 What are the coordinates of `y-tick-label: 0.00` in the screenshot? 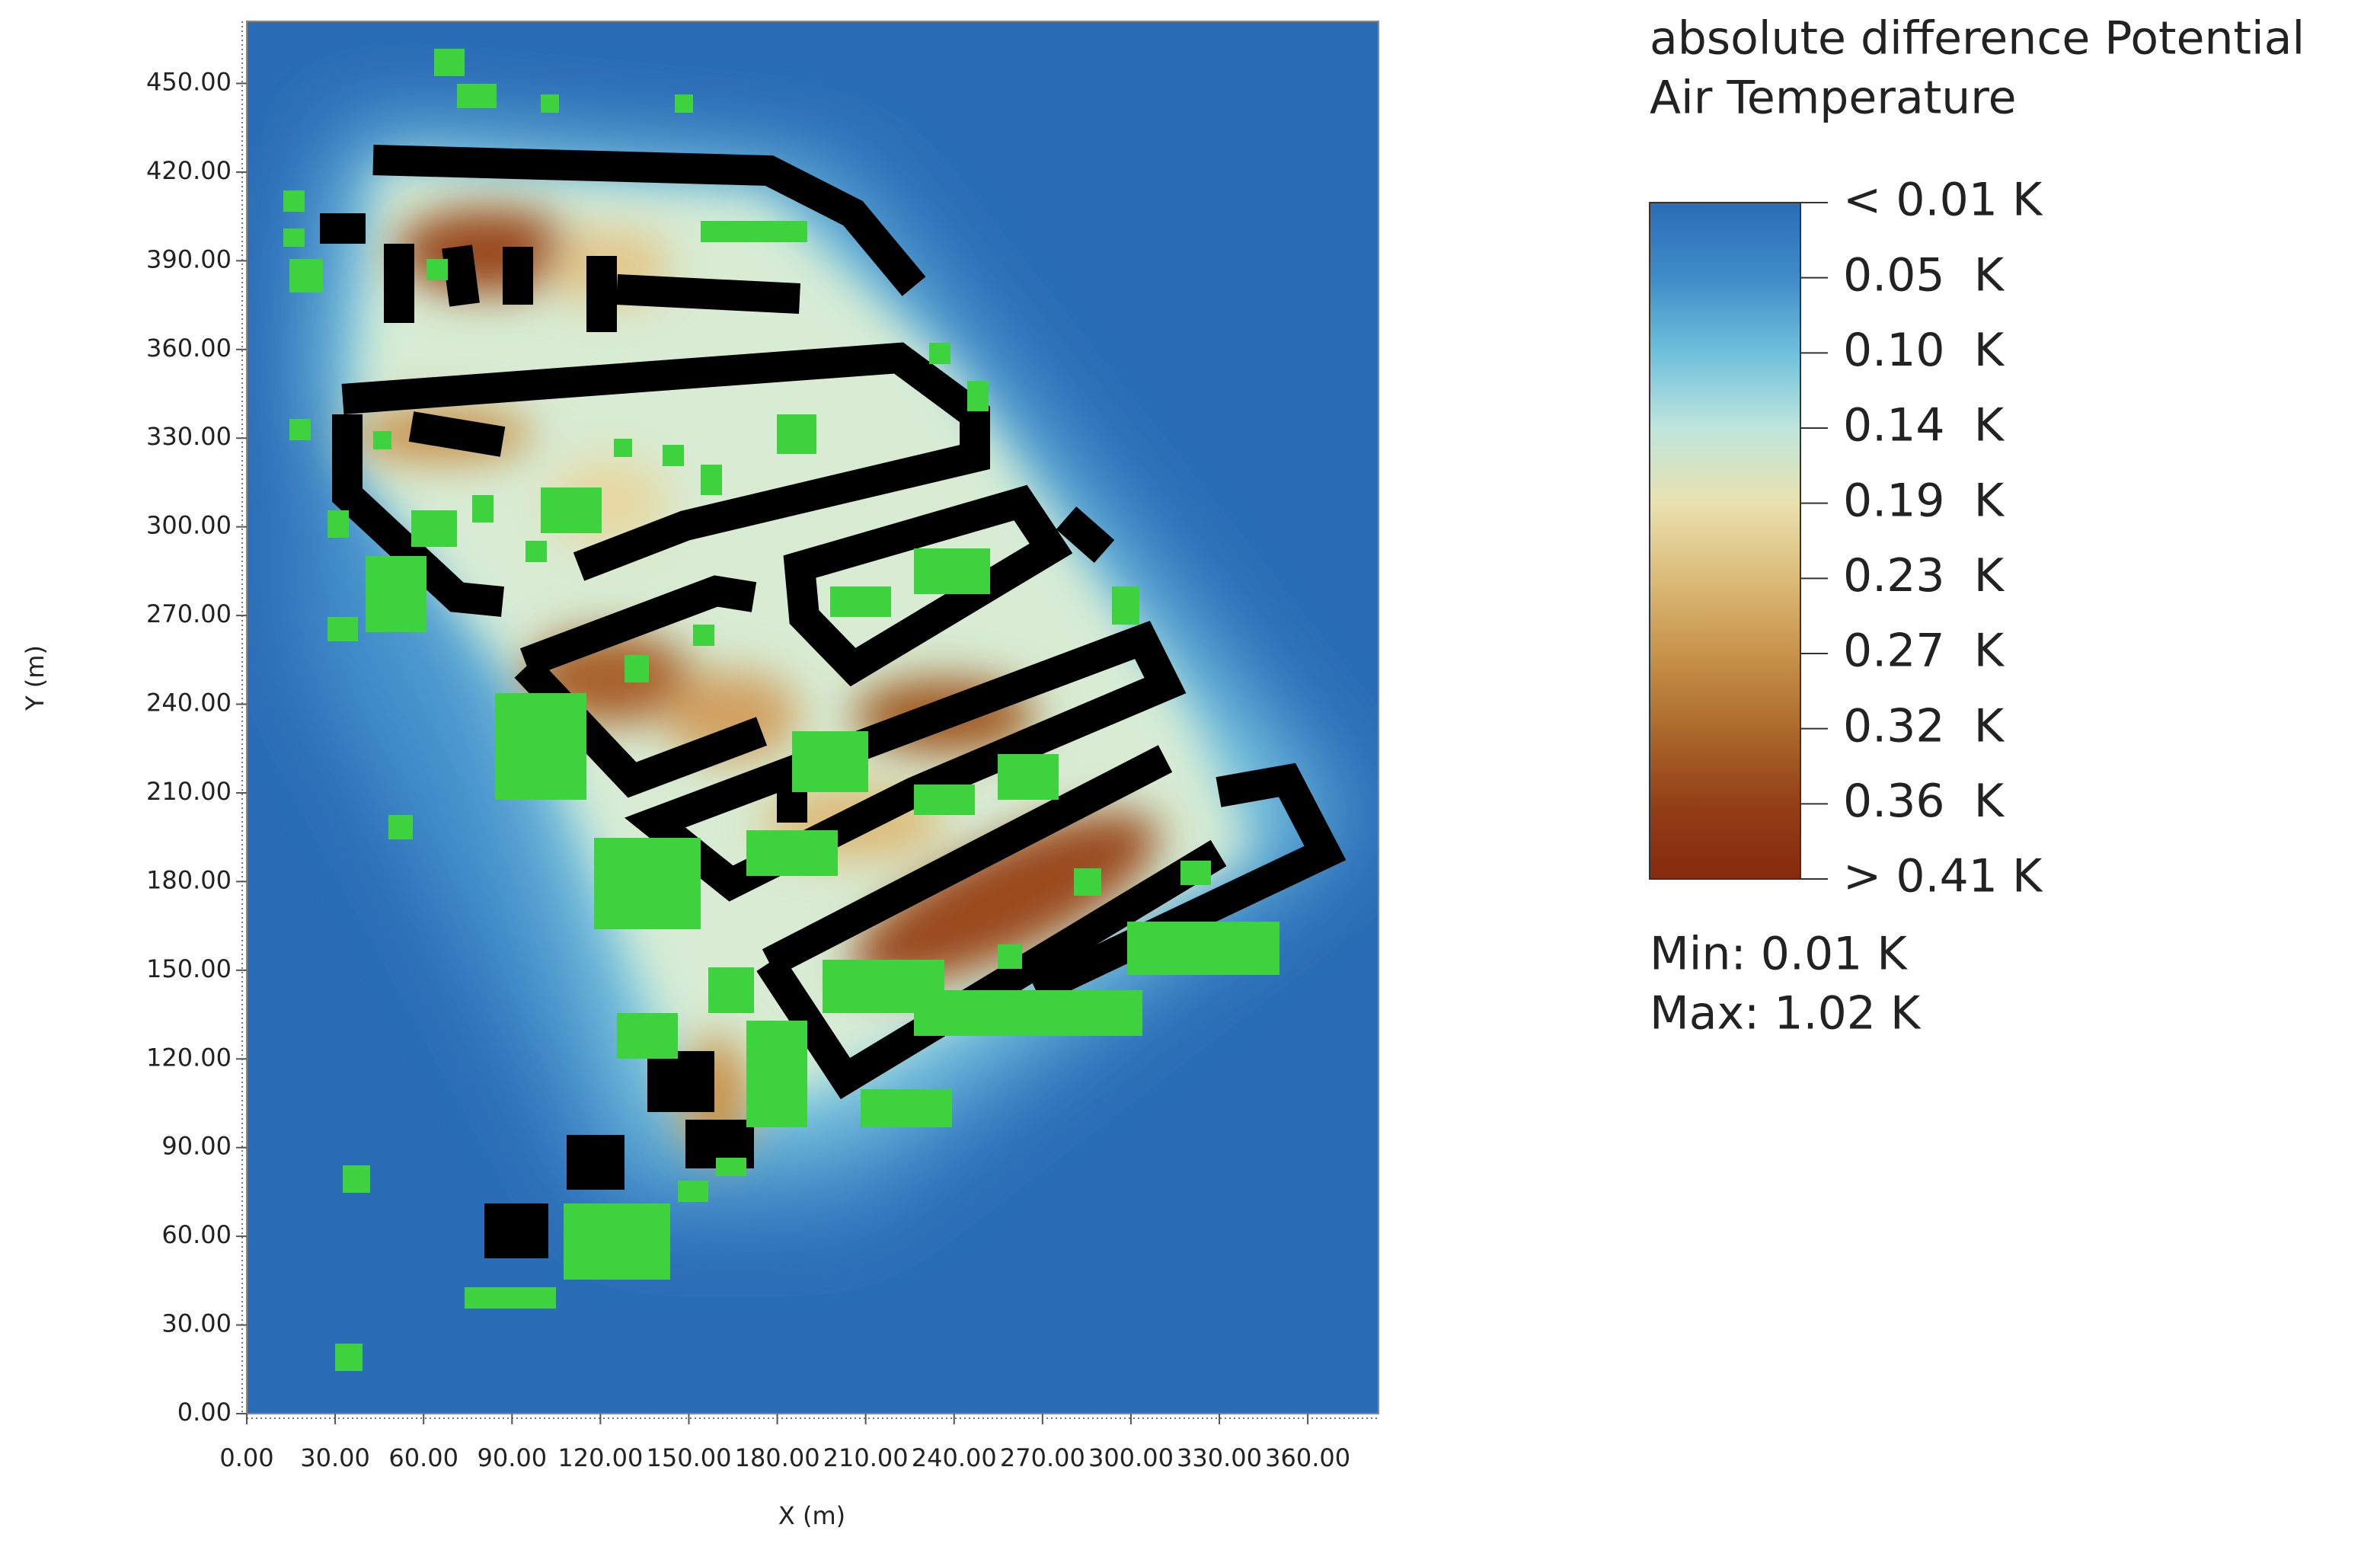 It's located at (205, 1412).